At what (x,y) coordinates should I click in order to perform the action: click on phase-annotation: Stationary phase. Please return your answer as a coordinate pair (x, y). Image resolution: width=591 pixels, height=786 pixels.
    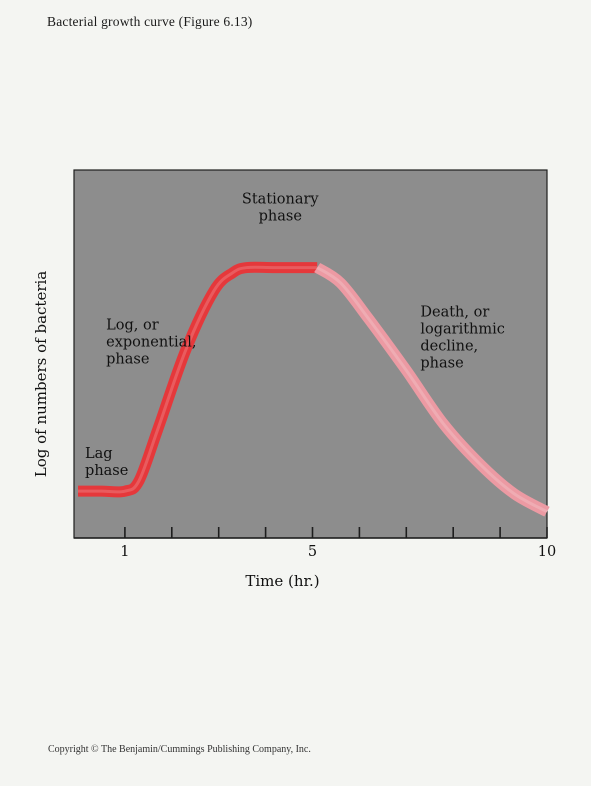
    Looking at the image, I should click on (281, 207).